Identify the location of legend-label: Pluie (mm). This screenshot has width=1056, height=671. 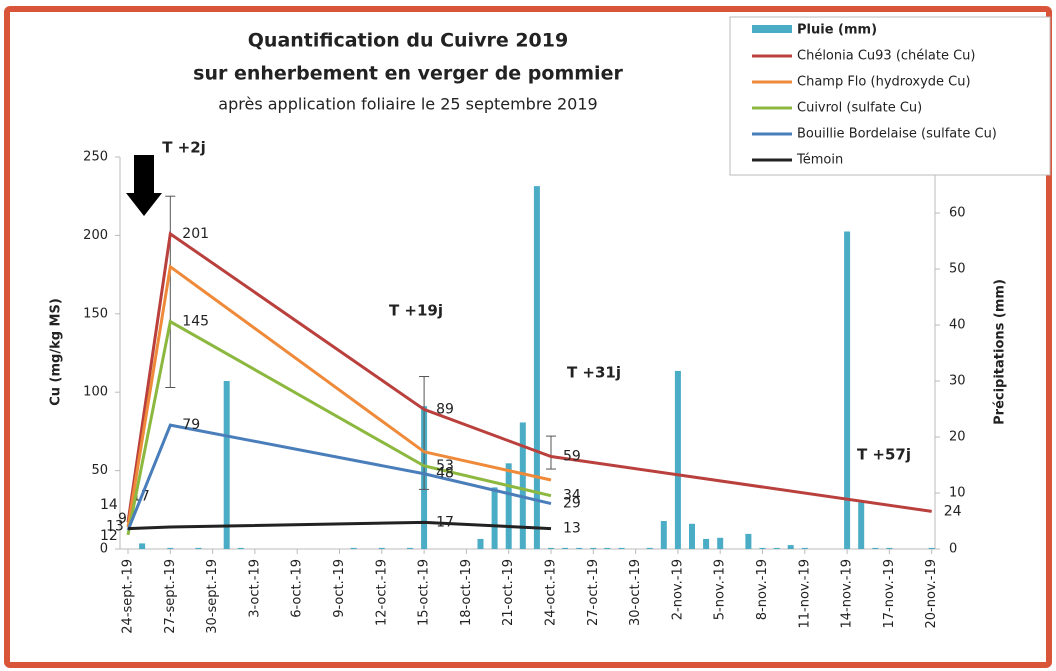
(837, 30).